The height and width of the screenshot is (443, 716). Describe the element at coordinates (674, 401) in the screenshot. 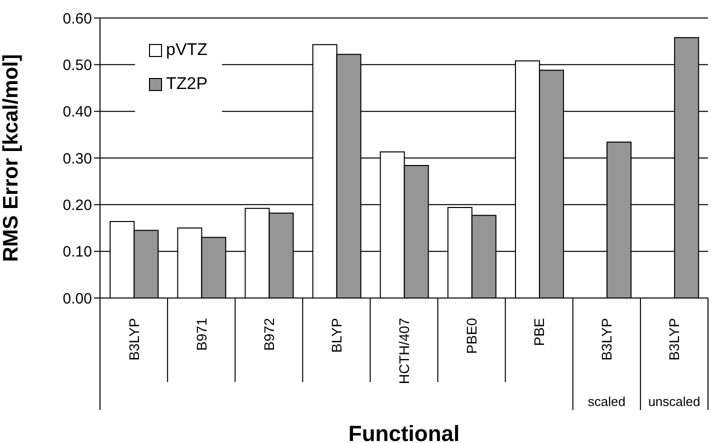

I see `text: unscaled` at that location.